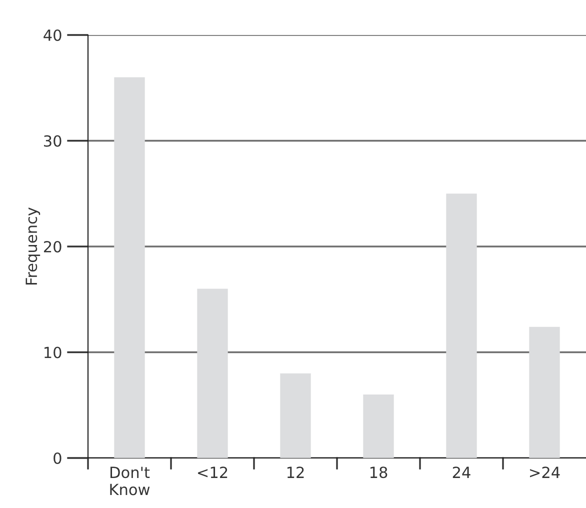 Image resolution: width=586 pixels, height=508 pixels. Describe the element at coordinates (53, 141) in the screenshot. I see `y-tick-label: 30` at that location.